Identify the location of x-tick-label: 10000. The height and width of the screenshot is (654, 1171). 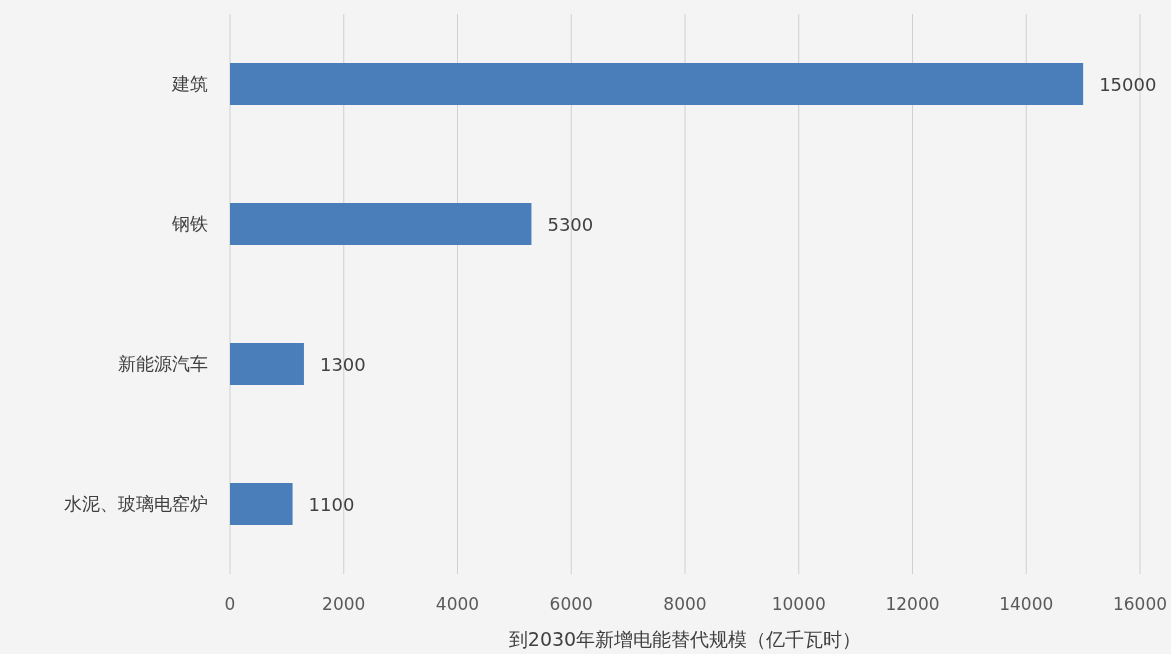
(798, 604).